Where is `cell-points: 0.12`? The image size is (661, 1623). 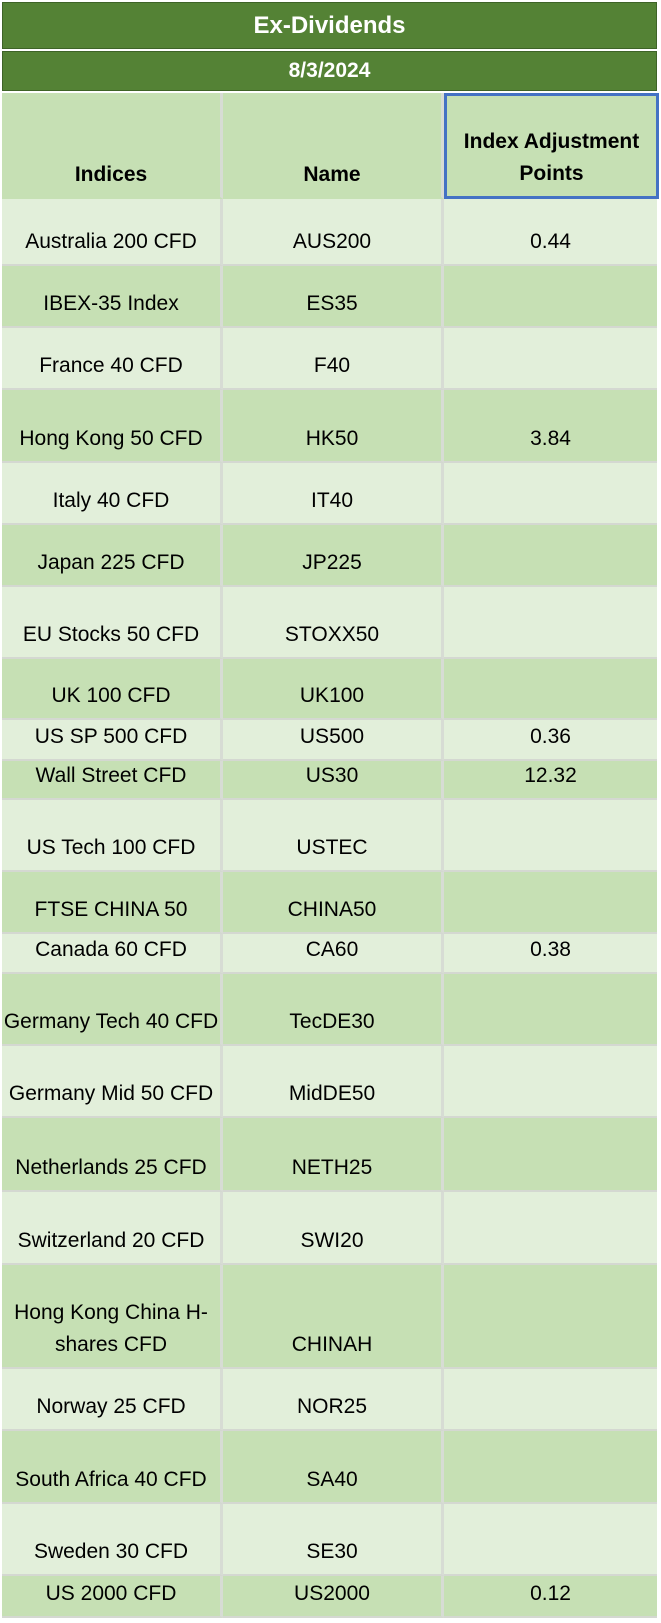 cell-points: 0.12 is located at coordinates (550, 1597).